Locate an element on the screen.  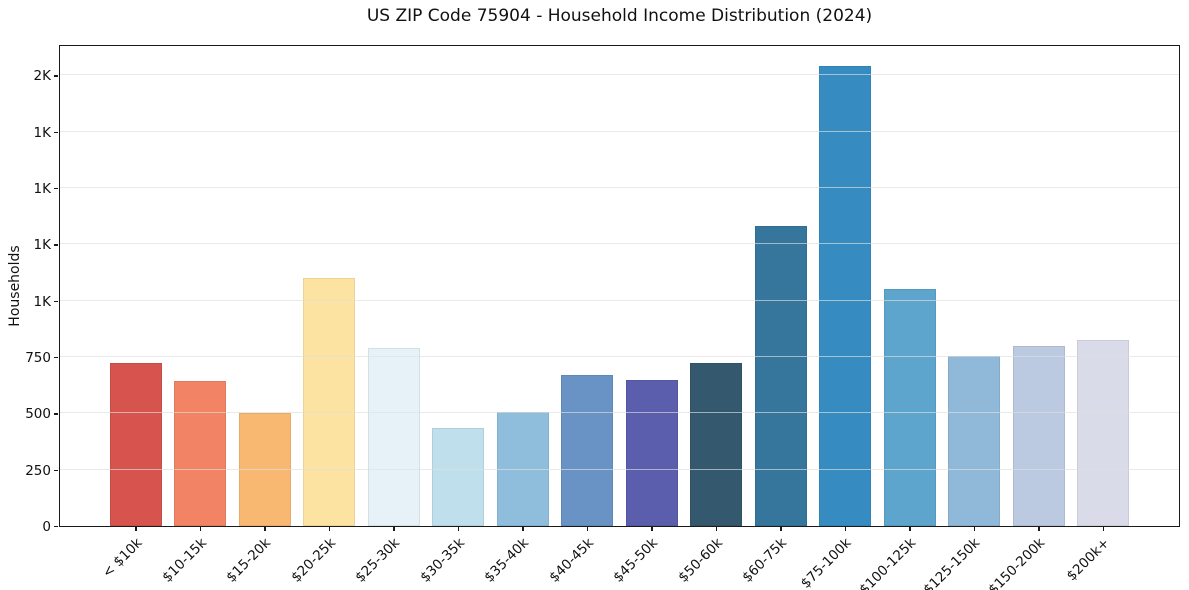
x-tick-label: $150-200k is located at coordinates (1017, 562).